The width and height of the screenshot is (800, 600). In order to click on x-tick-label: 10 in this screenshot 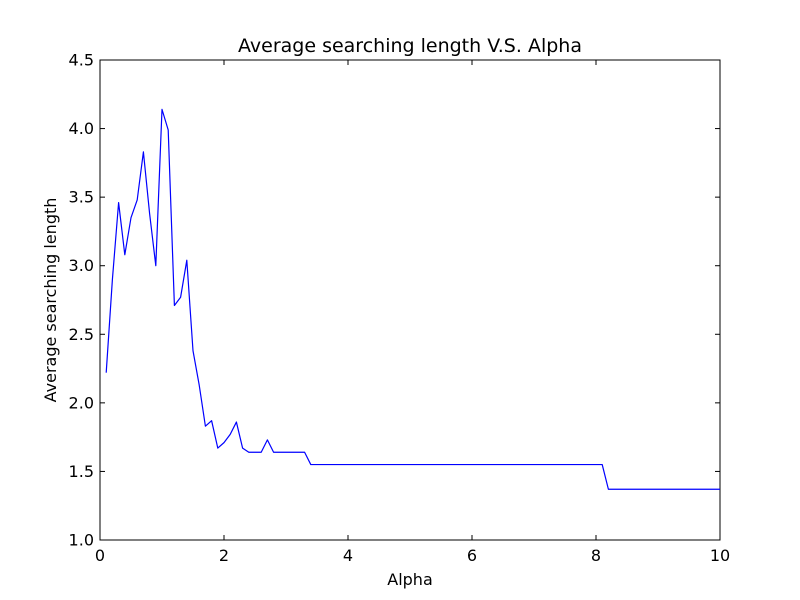, I will do `click(720, 555)`.